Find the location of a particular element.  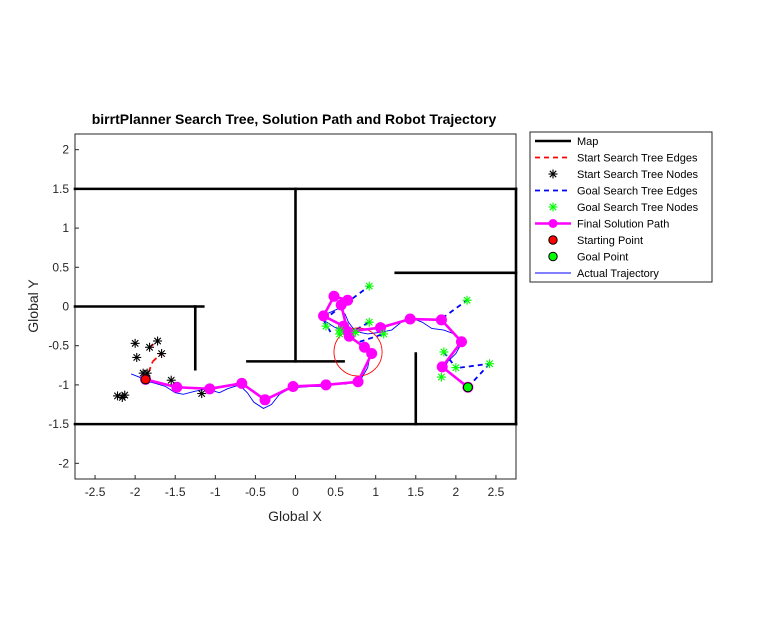

x-tick-label: -2 is located at coordinates (135, 492).